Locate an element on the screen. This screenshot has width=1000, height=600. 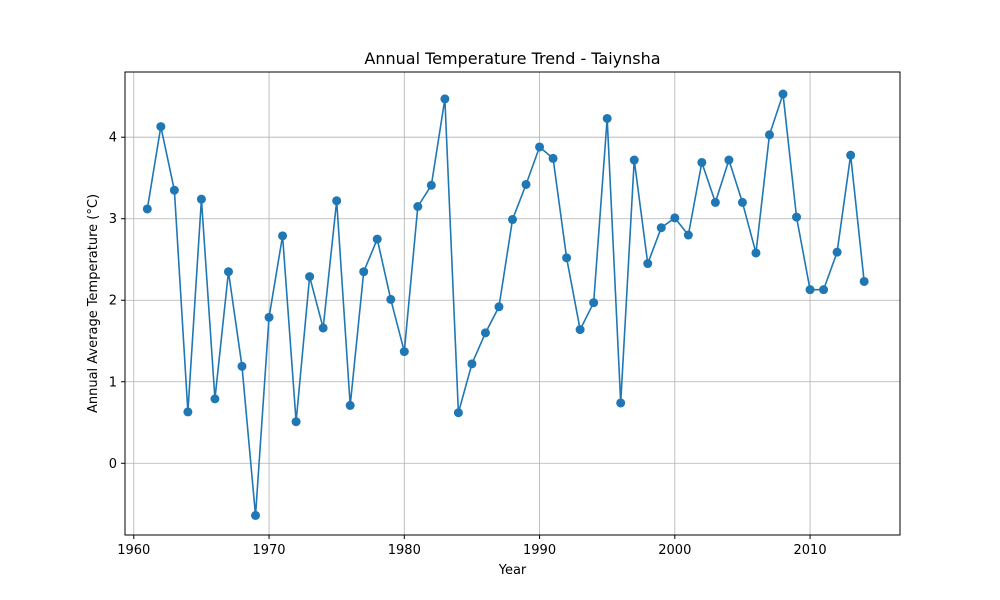
chart-title: Annual Temperature Trend - Taiynsha is located at coordinates (512, 58).